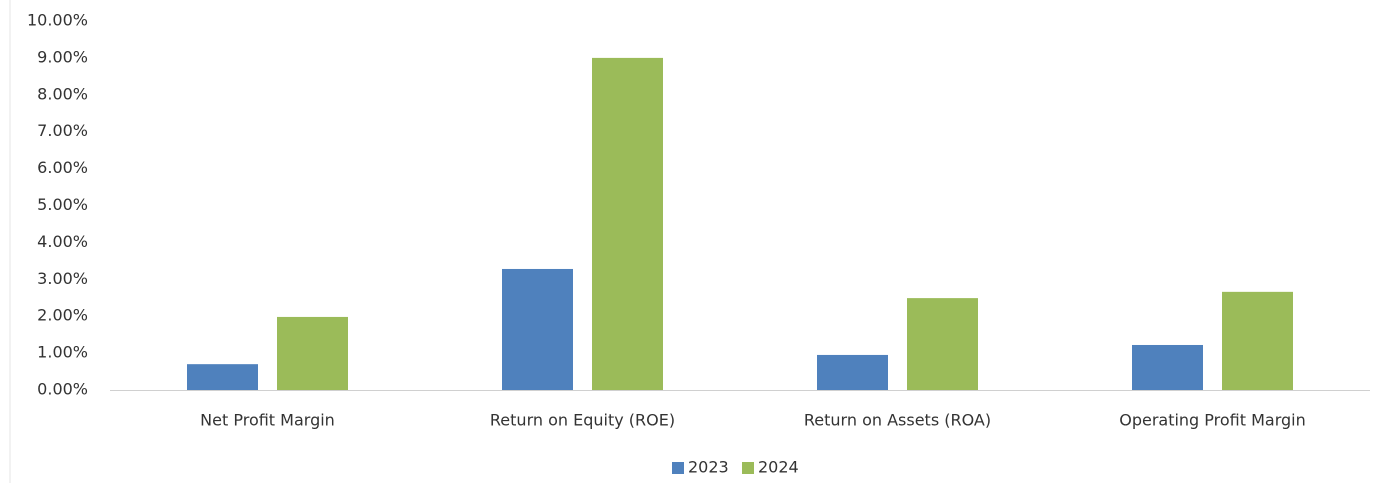 The height and width of the screenshot is (483, 1385). What do you see at coordinates (582, 420) in the screenshot?
I see `x-tick-label: Return on Equity (ROE)` at bounding box center [582, 420].